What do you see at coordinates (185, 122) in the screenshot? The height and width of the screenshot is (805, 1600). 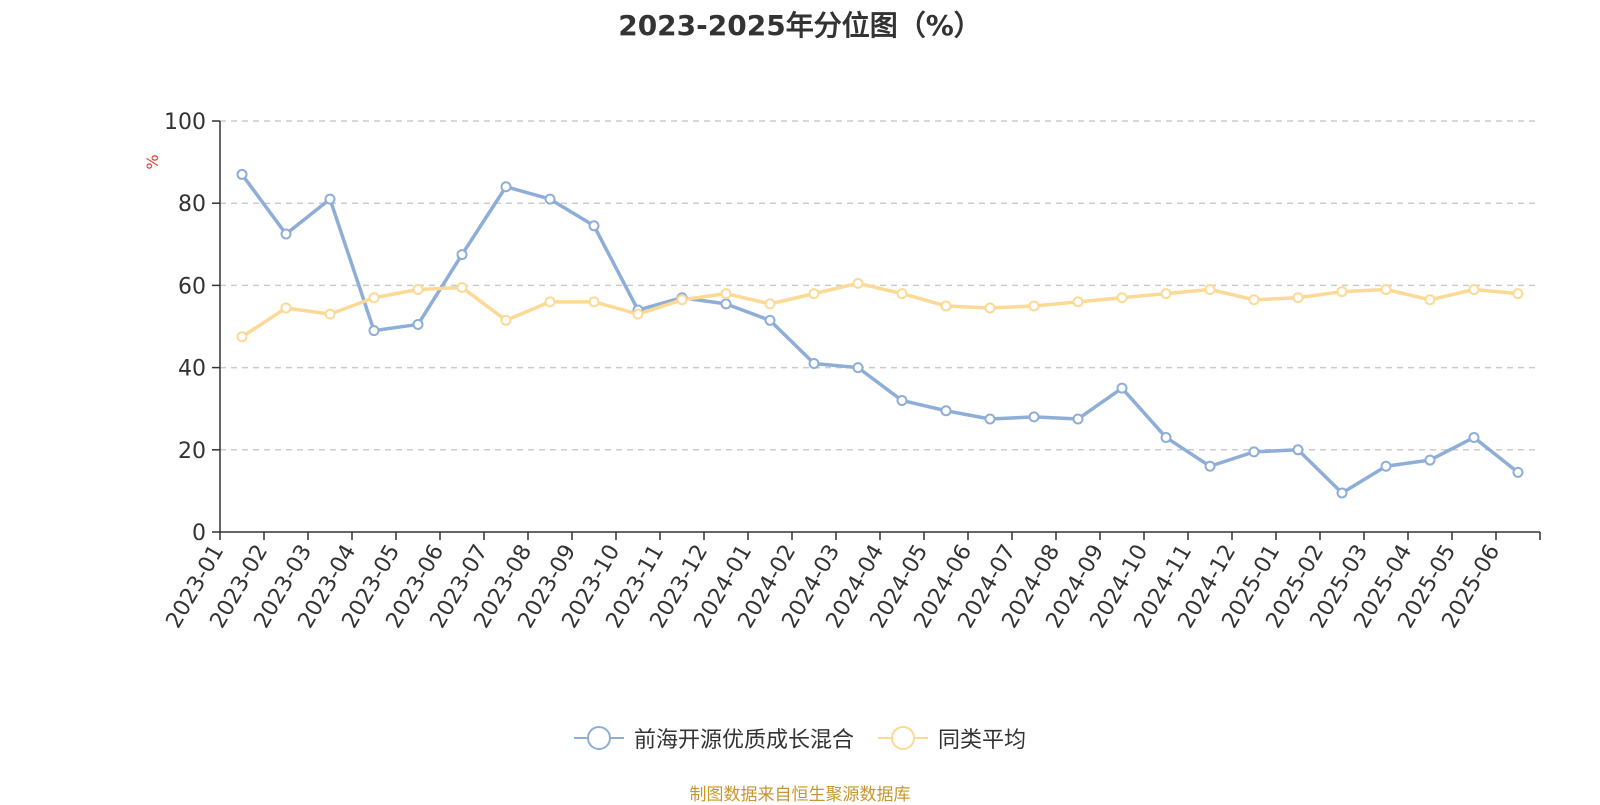 I see `y-tick-label: 100` at bounding box center [185, 122].